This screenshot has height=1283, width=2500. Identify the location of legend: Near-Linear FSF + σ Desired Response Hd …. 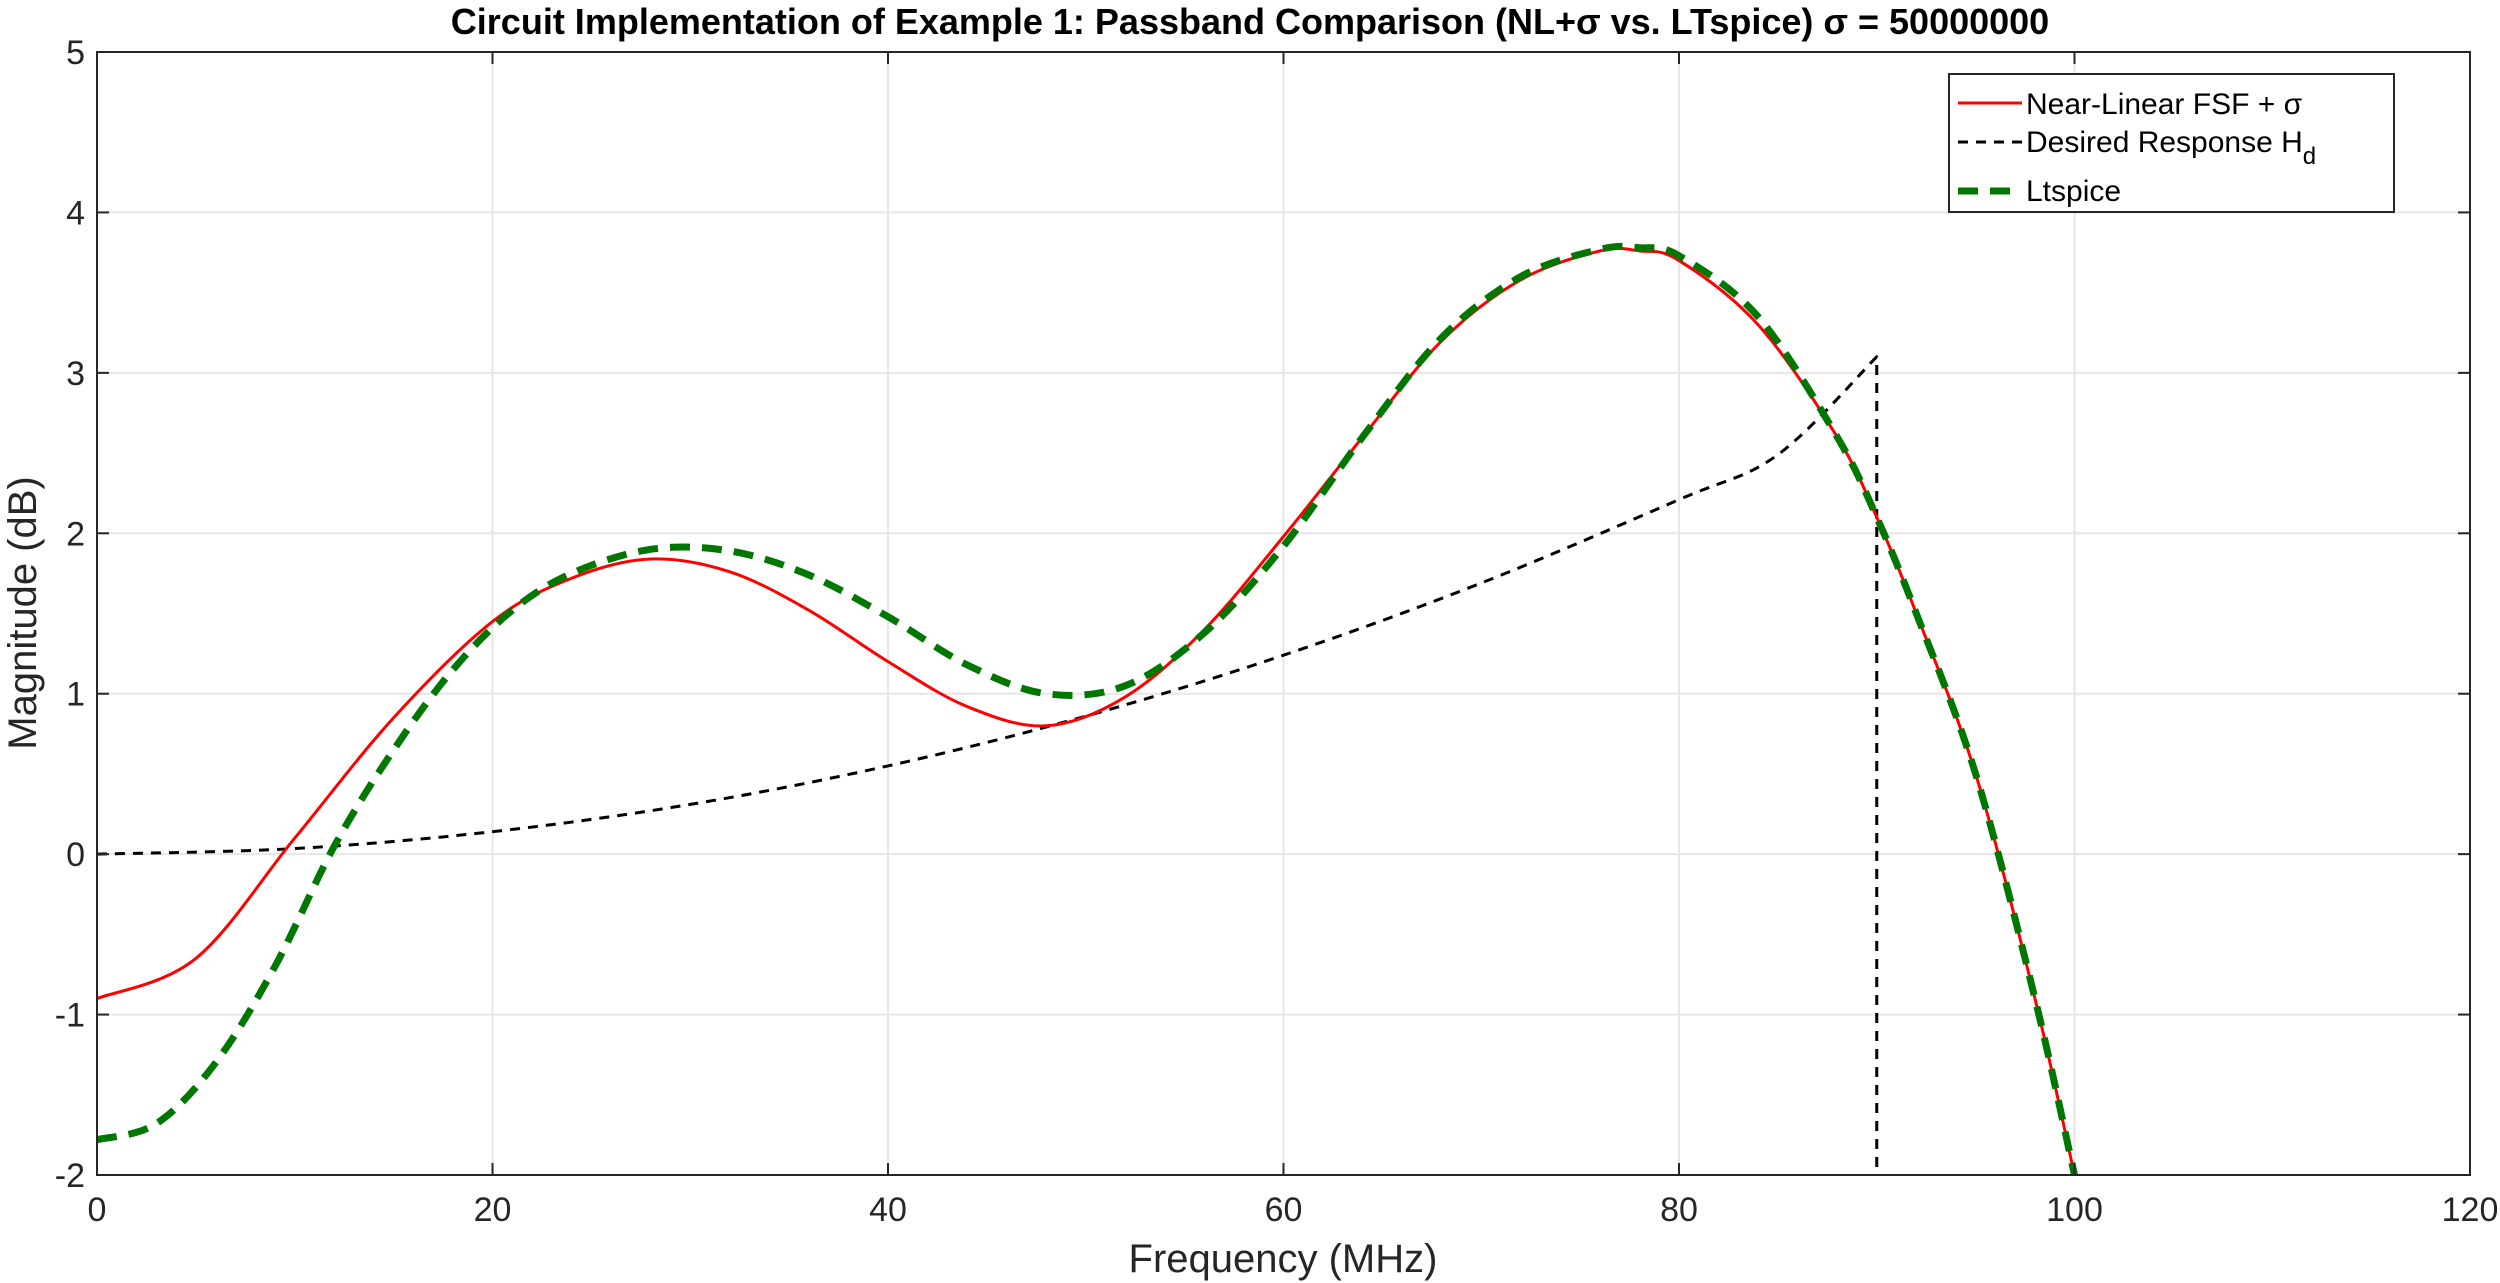
(2171, 143).